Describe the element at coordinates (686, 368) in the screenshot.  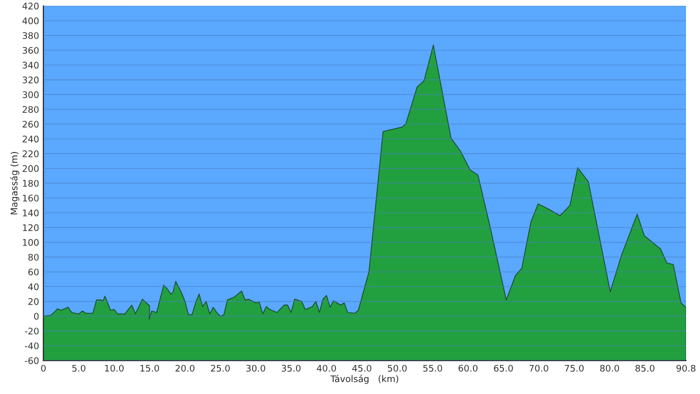
I see `x-tick-label: 90.8` at that location.